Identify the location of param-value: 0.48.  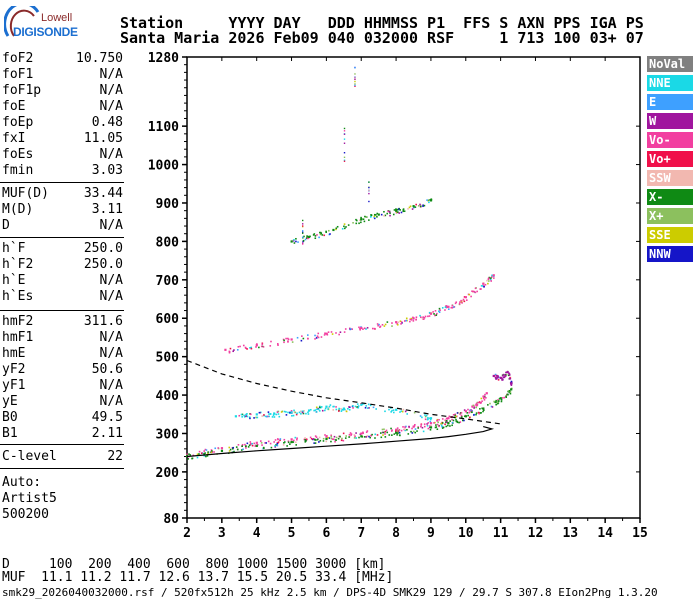
(107, 122).